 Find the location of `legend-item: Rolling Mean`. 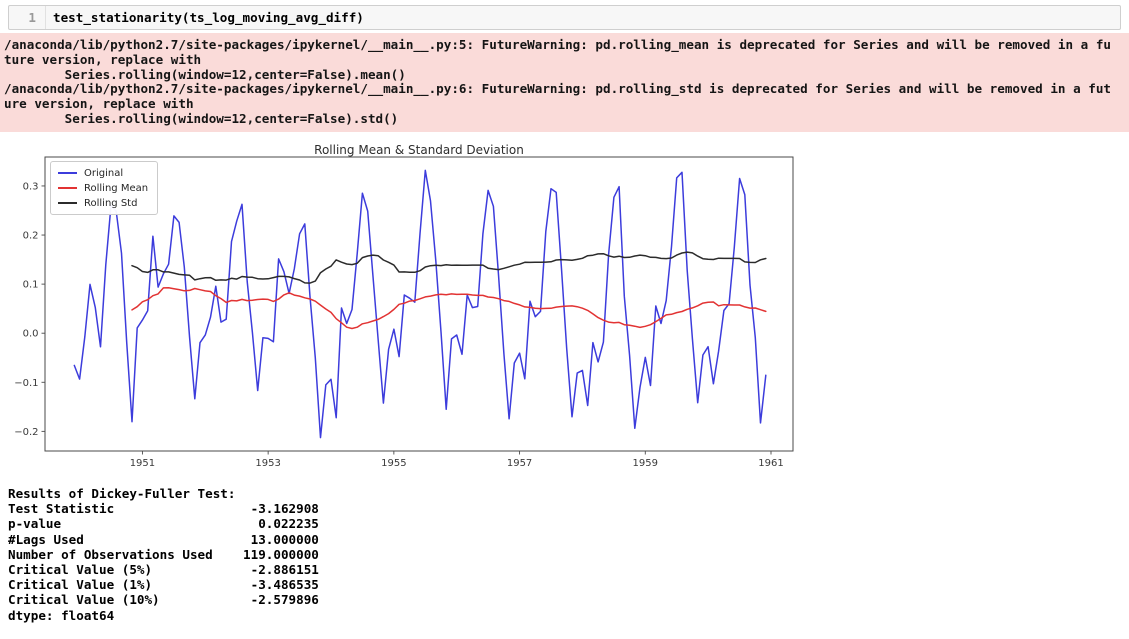

legend-item: Rolling Mean is located at coordinates (103, 188).